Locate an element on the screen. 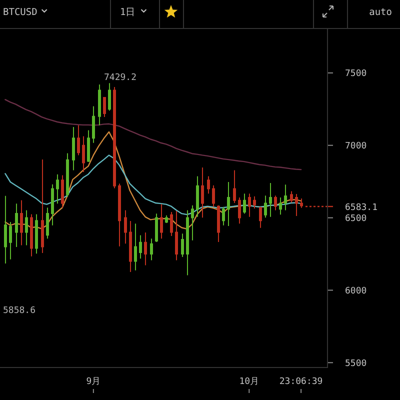 Image resolution: width=400 pixels, height=400 pixels. annotation: 5858.6 is located at coordinates (19, 311).